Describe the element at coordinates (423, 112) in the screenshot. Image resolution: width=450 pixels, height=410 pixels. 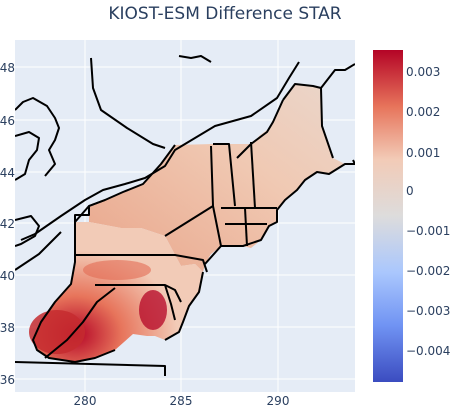
I see `colorbar-tick-0.002: 0.002` at that location.